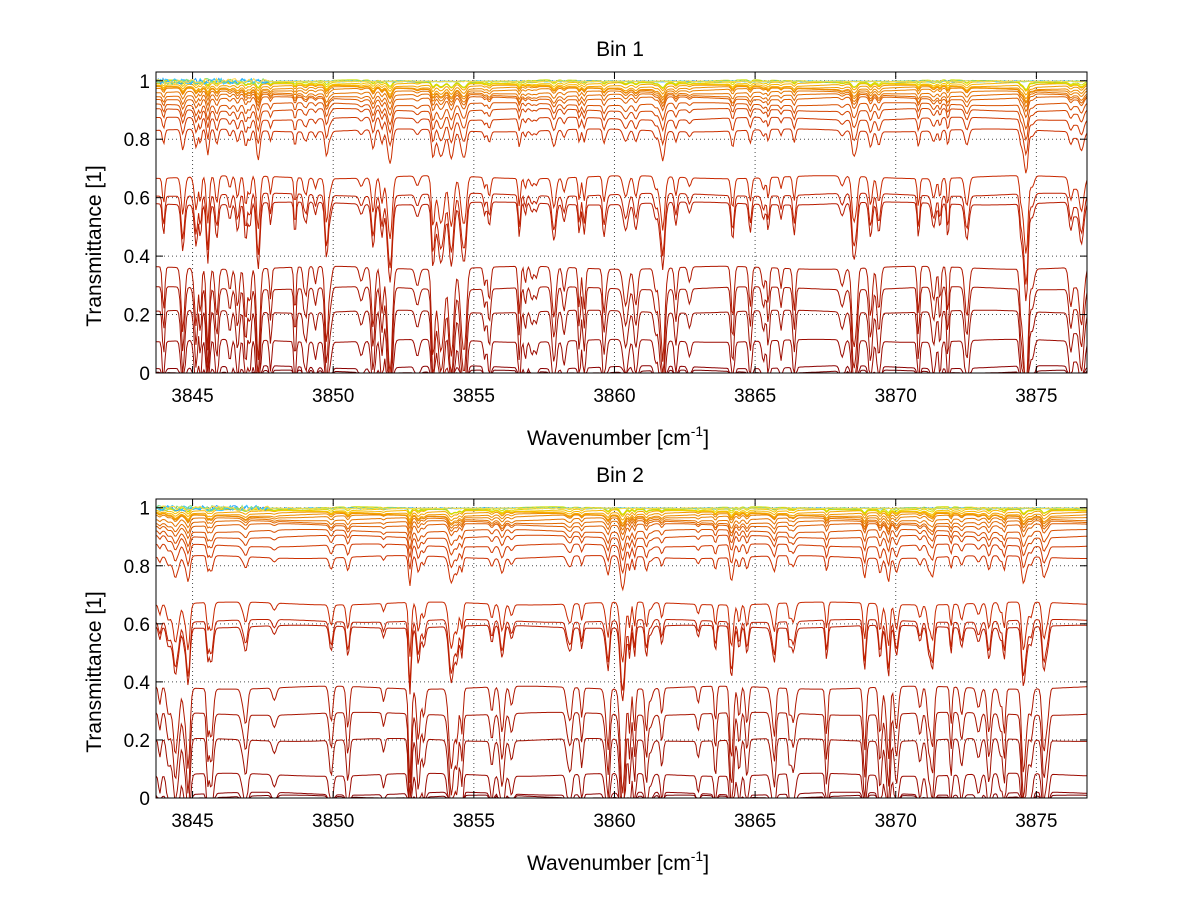  I want to click on panel-title: Bin 1, so click(620, 49).